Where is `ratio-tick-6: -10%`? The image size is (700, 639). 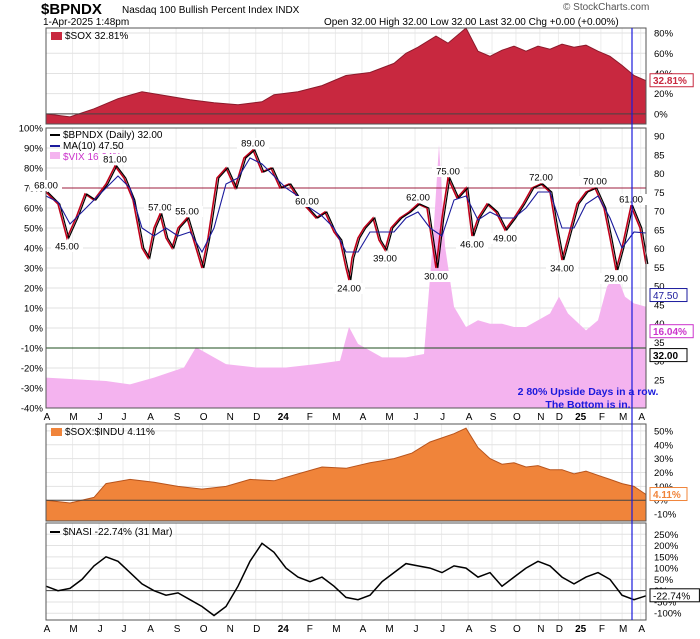
ratio-tick-6: -10% is located at coordinates (665, 515).